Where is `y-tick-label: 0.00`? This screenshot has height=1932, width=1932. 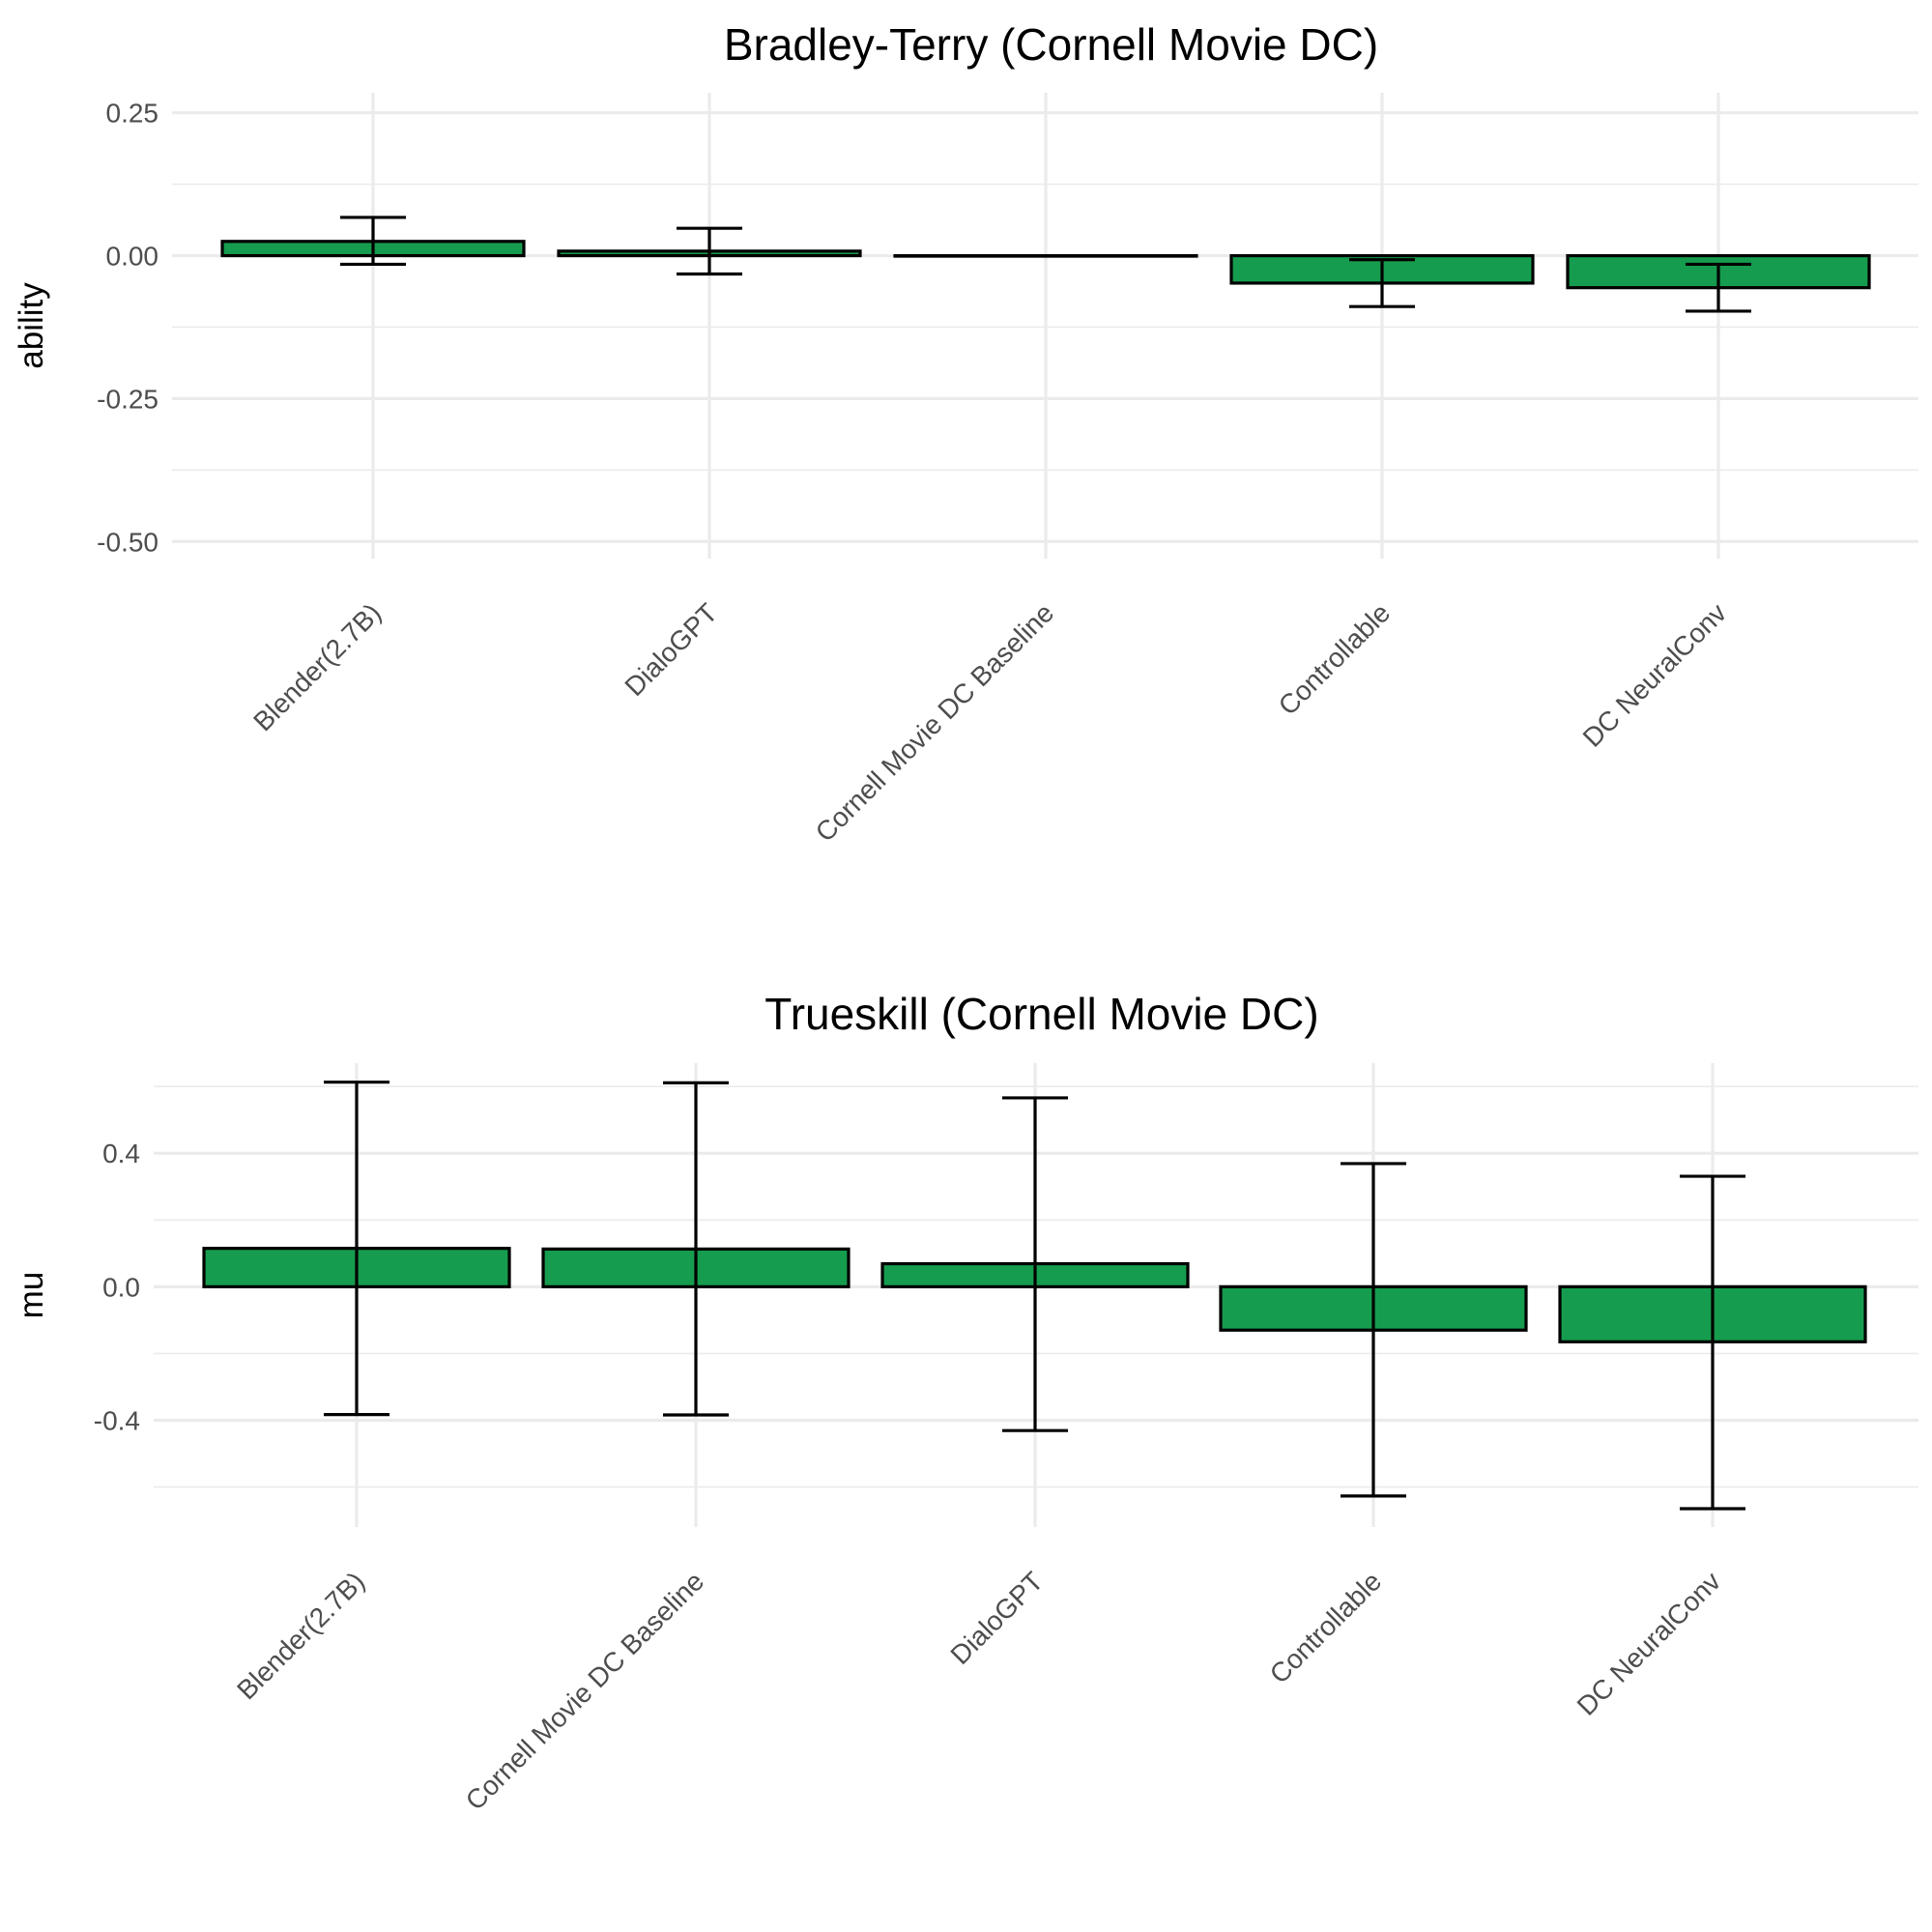 y-tick-label: 0.00 is located at coordinates (132, 257).